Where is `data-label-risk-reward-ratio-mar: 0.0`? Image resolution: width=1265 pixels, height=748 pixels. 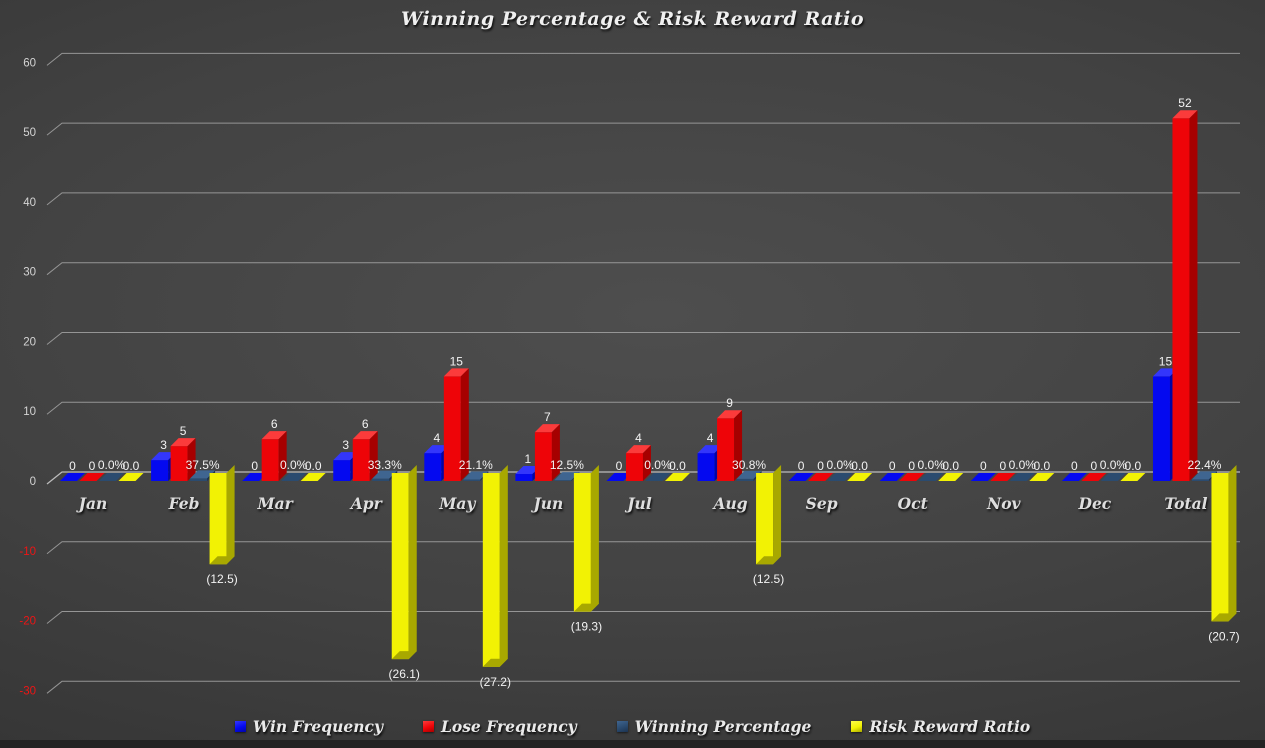 data-label-risk-reward-ratio-mar: 0.0 is located at coordinates (313, 466).